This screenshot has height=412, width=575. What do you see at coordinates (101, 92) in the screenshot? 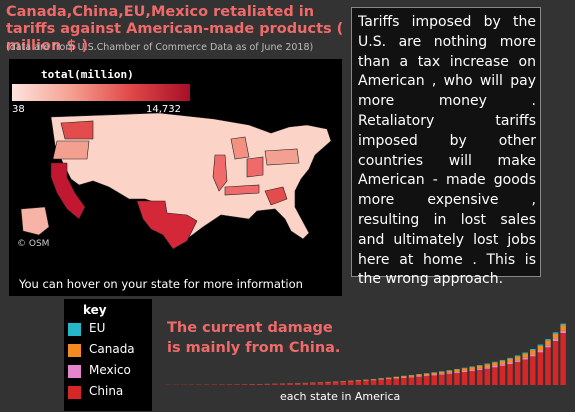
I see `color-scale-bar` at bounding box center [101, 92].